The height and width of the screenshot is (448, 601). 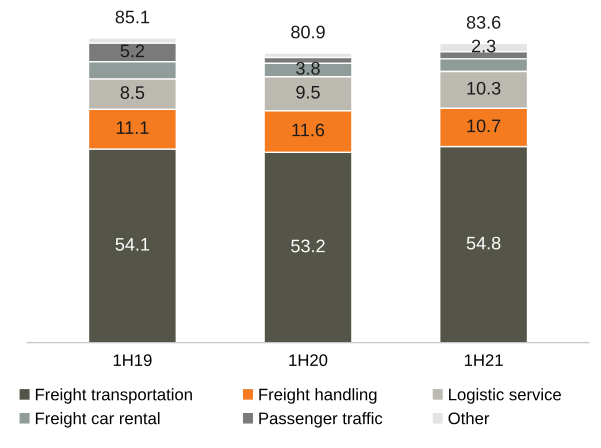 I want to click on data-label: 54.1, so click(x=133, y=244).